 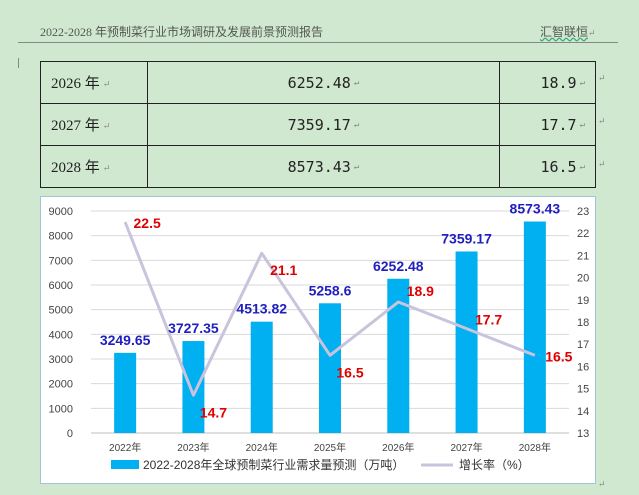 What do you see at coordinates (547, 166) in the screenshot?
I see `growth-cell: 16.5 ↵` at bounding box center [547, 166].